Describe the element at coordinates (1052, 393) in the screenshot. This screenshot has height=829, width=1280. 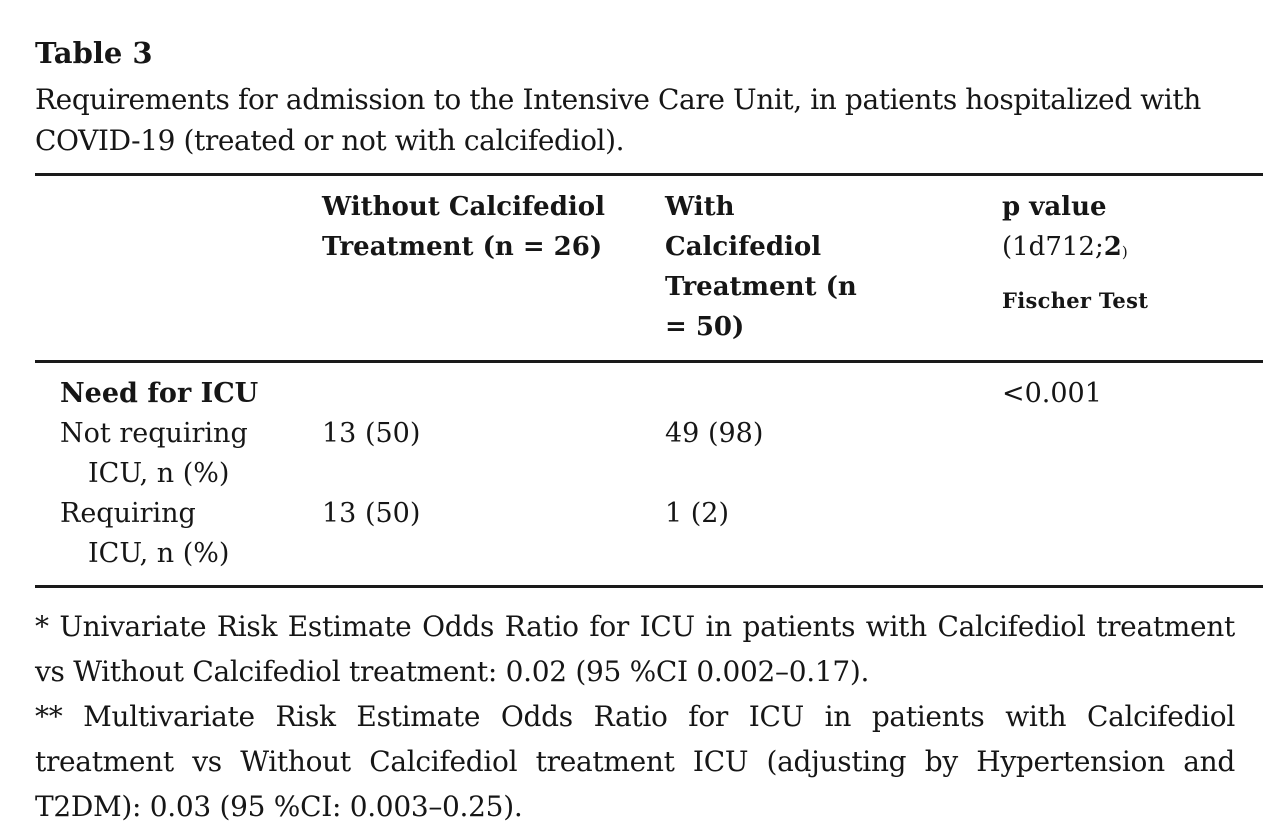
I see `p-value-cell: <0.001` at that location.